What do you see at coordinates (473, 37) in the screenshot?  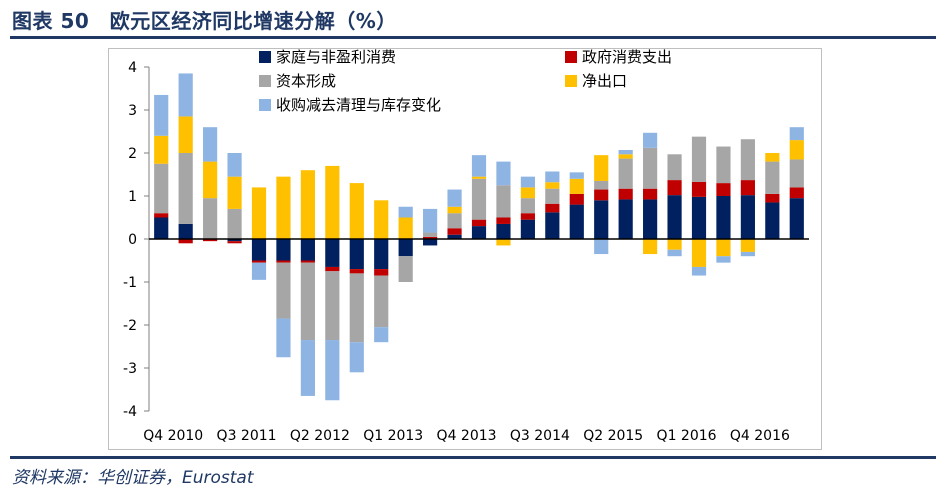 I see `title-rule` at bounding box center [473, 37].